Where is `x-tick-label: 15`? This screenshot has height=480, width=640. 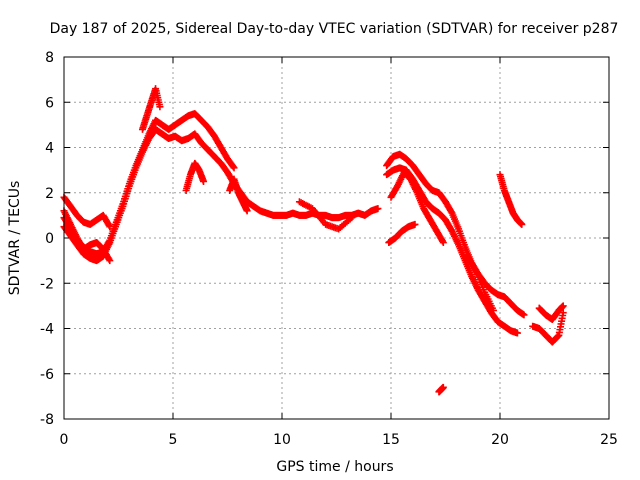 x-tick-label: 15 is located at coordinates (391, 440).